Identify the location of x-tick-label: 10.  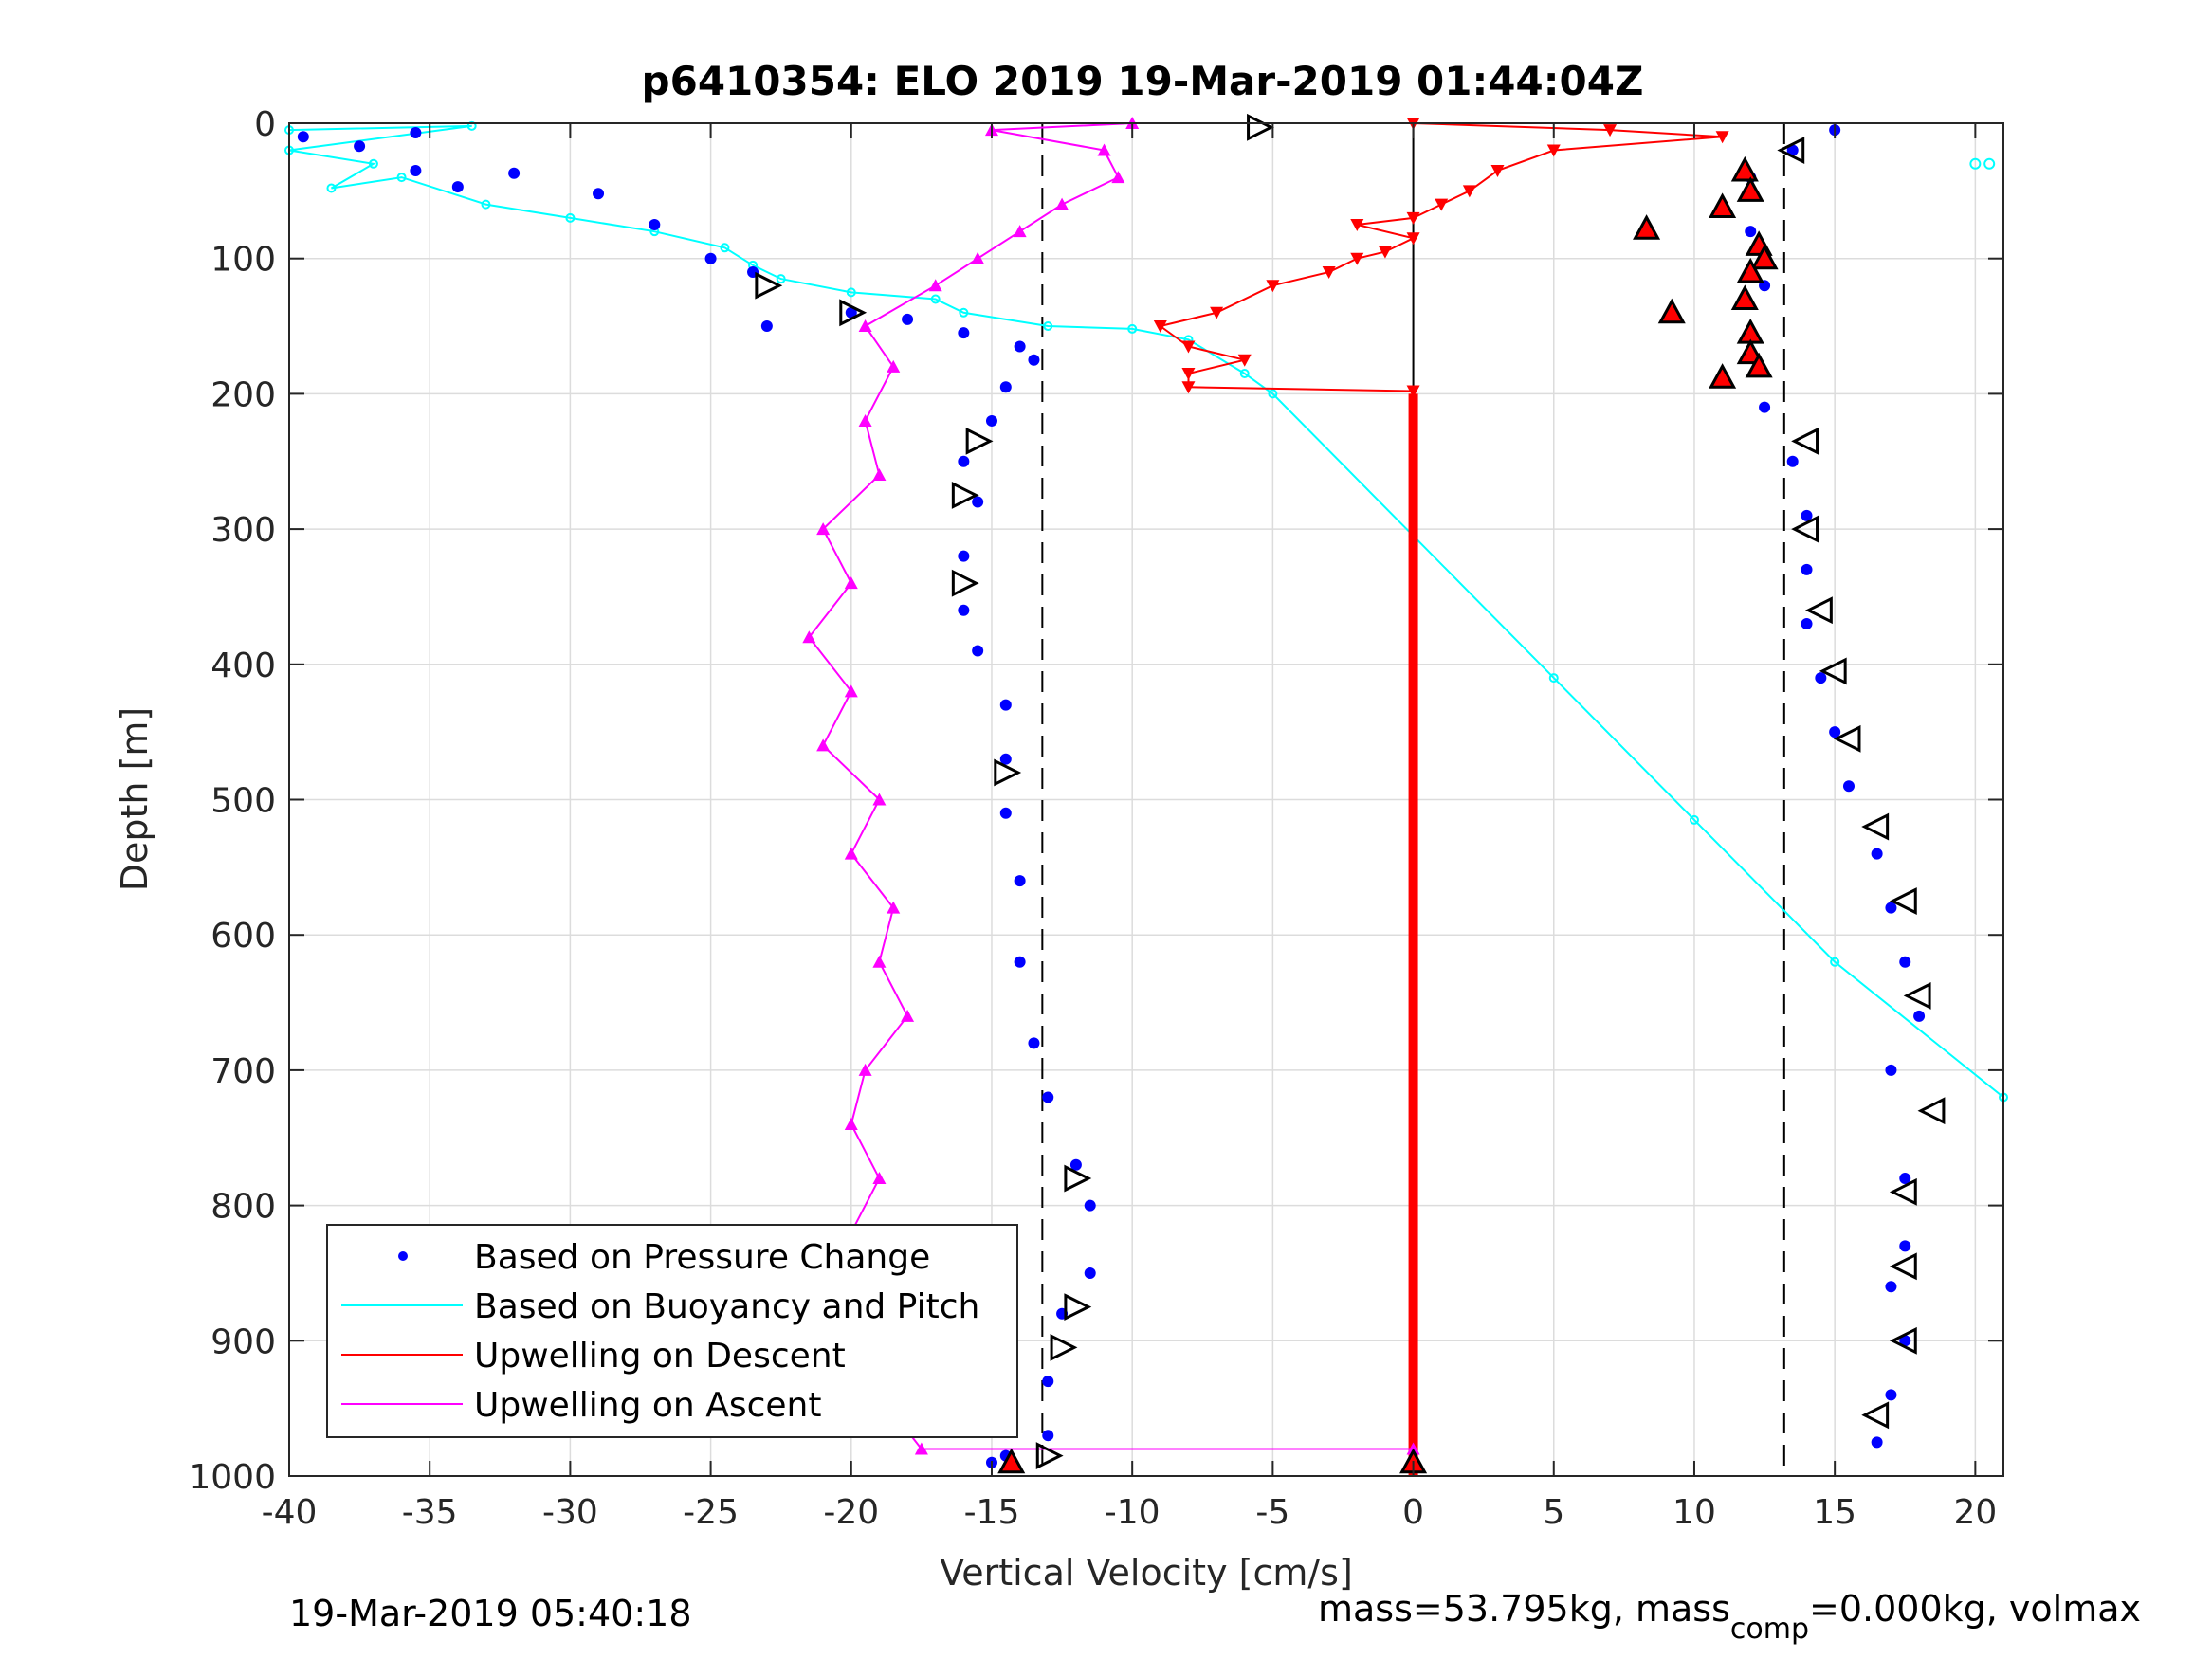
(1694, 1512).